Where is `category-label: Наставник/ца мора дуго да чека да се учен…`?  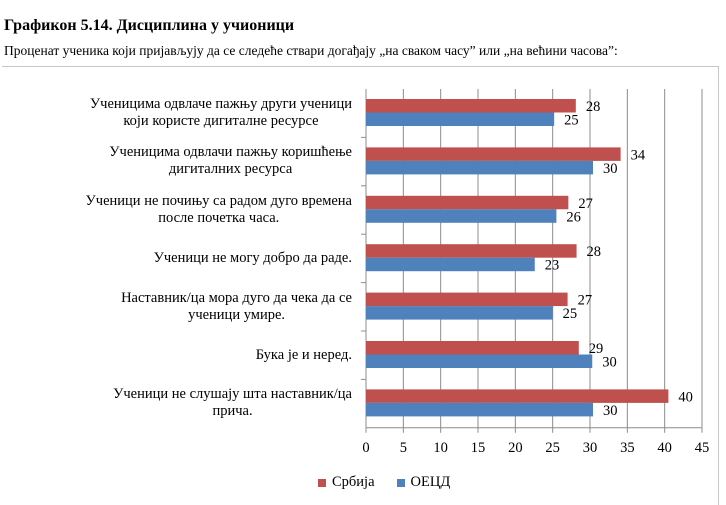 category-label: Наставник/ца мора дуго да чека да се учен… is located at coordinates (236, 307).